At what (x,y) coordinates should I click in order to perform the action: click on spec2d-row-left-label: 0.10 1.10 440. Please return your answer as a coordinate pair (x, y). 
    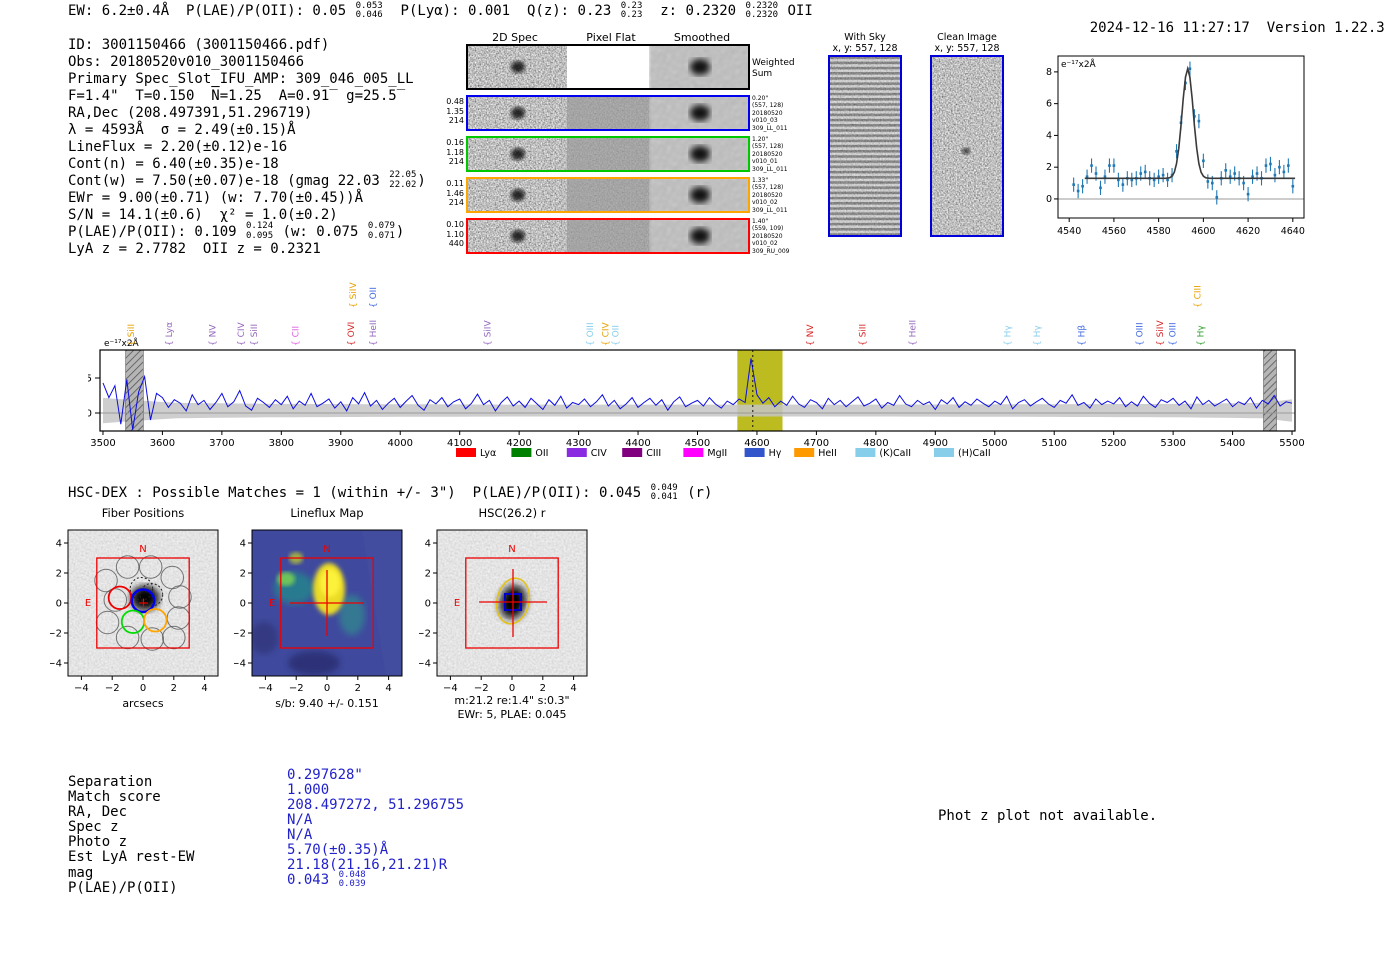
    Looking at the image, I should click on (455, 234).